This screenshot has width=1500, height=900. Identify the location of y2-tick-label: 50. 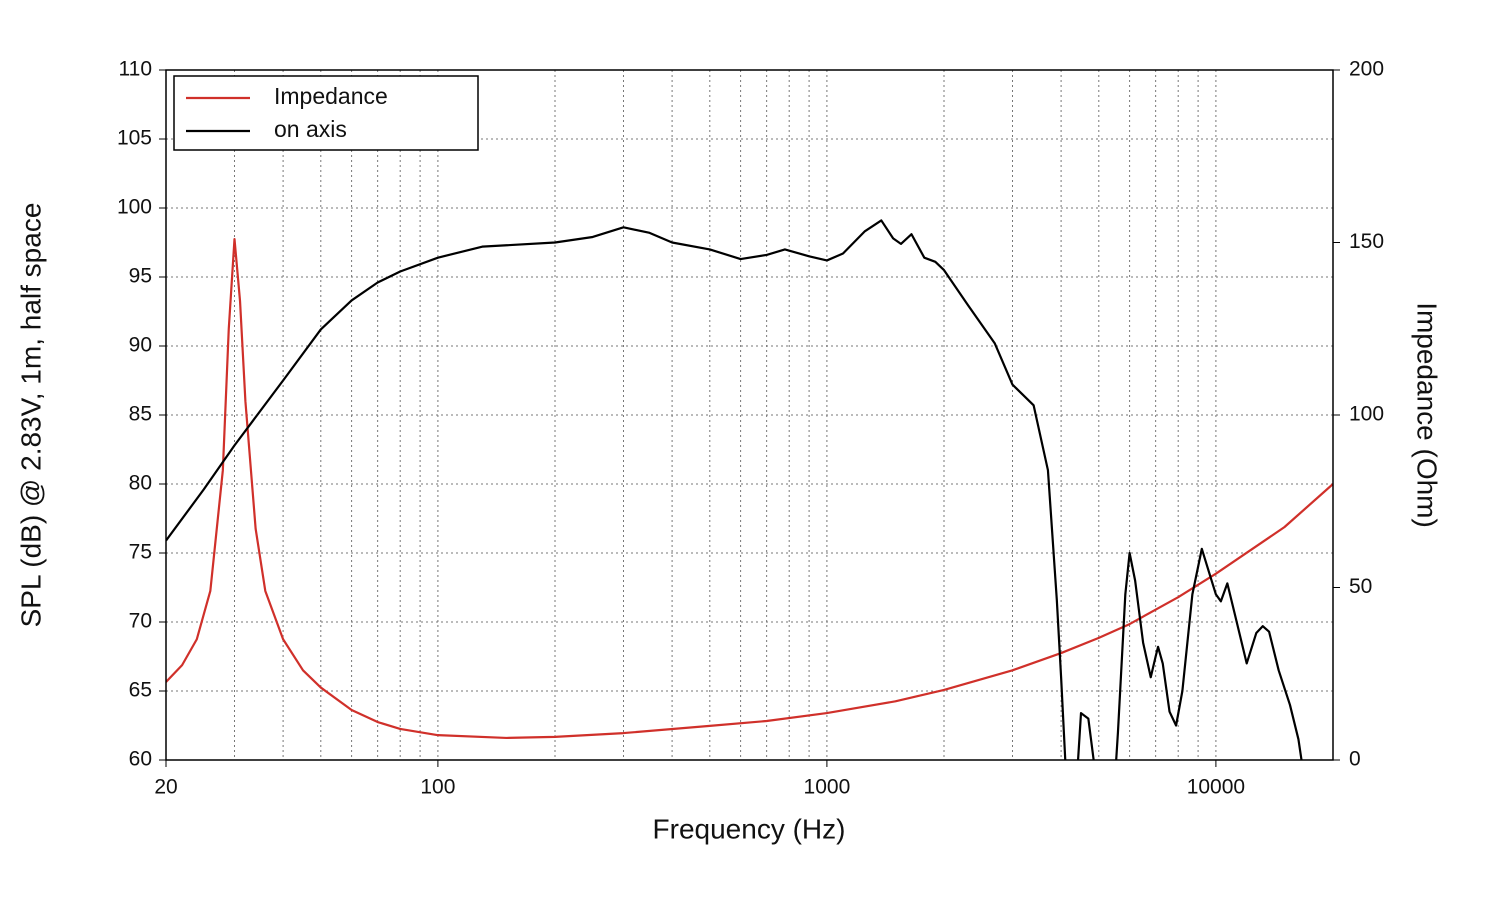
(1360, 586).